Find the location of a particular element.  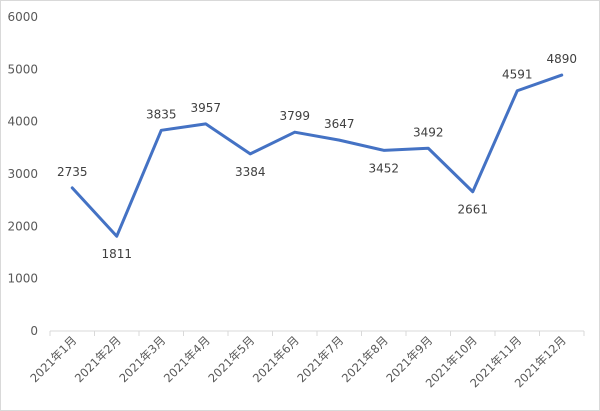

x-tick-label: 2021年3月 is located at coordinates (142, 359).